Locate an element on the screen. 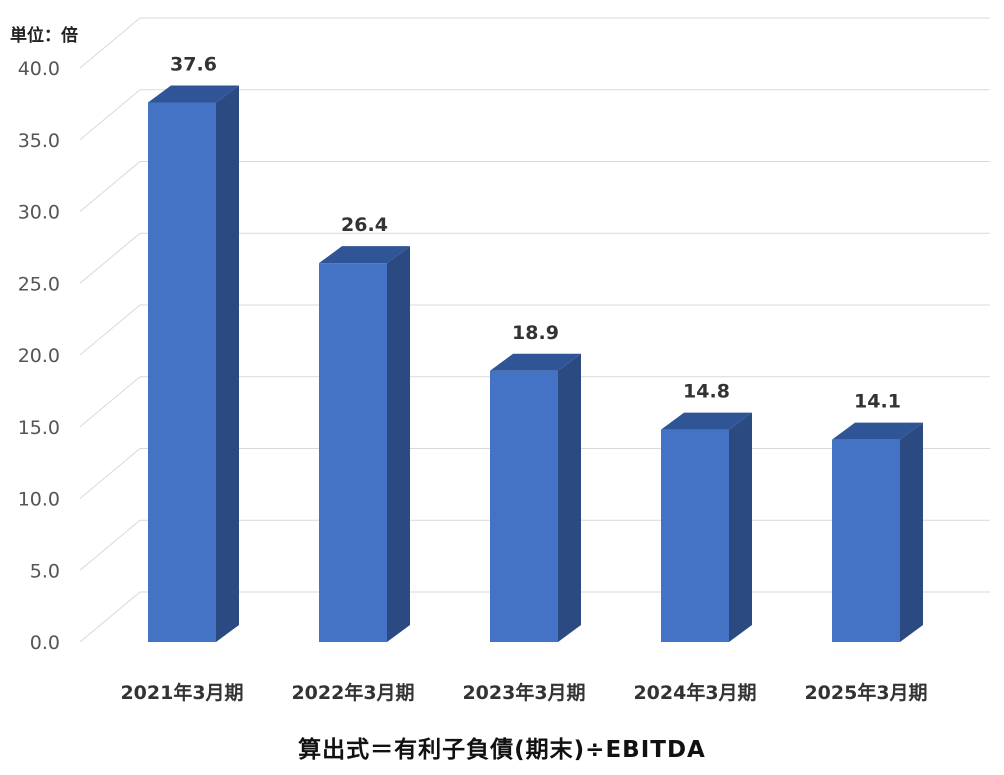  x-axis-categories: 2021年3月期 2022年3月期 2023年3月期 2024年3月期 2025年3月期 is located at coordinates (523, 692).